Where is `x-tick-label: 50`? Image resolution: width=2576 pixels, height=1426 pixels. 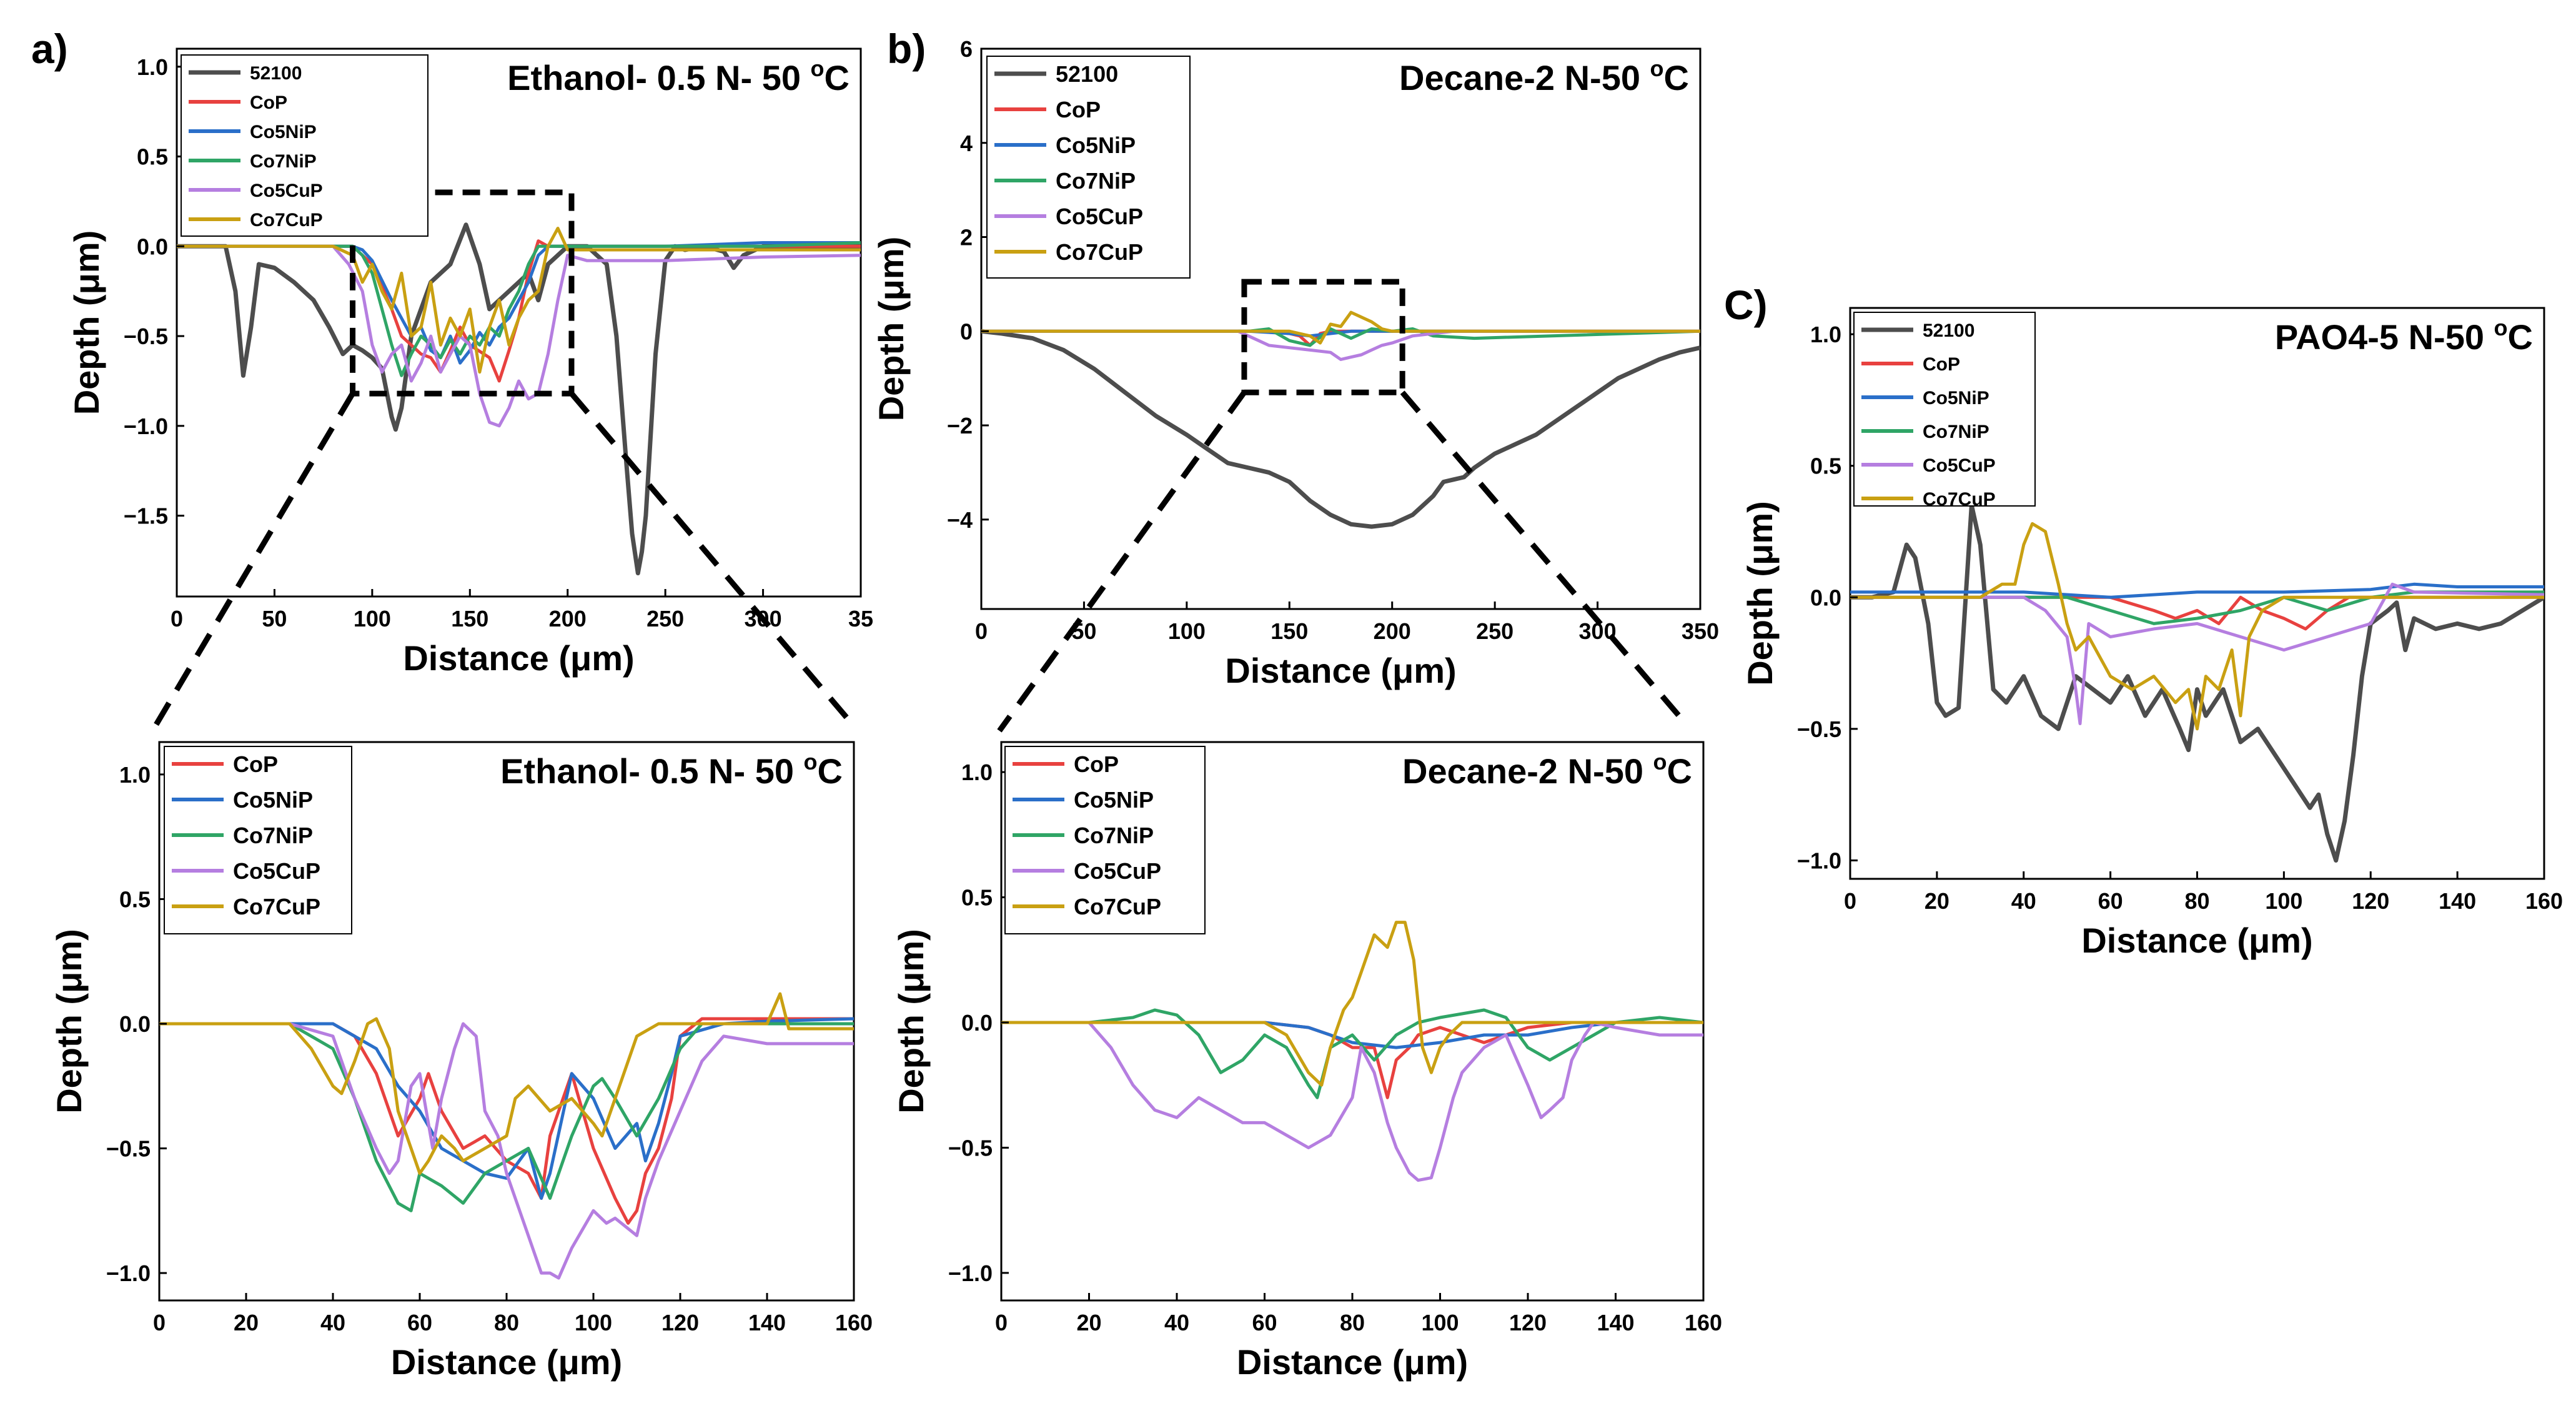
x-tick-label: 50 is located at coordinates (274, 618).